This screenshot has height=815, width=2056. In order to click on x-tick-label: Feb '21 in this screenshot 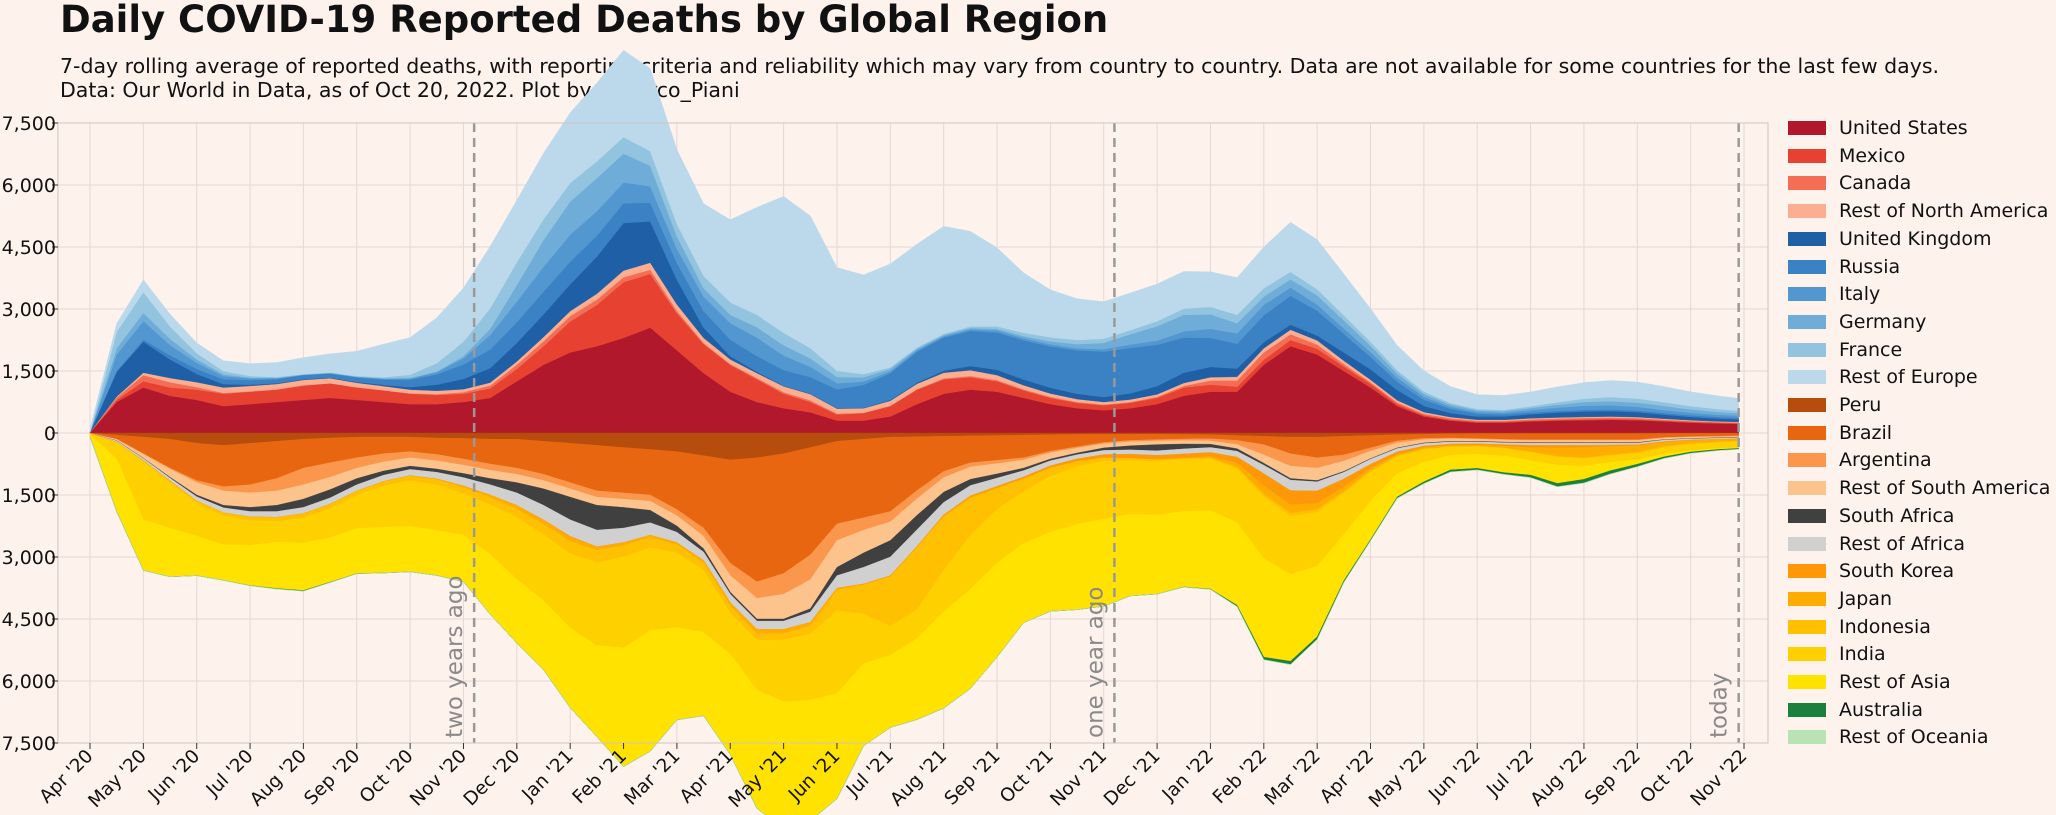, I will do `click(600, 777)`.